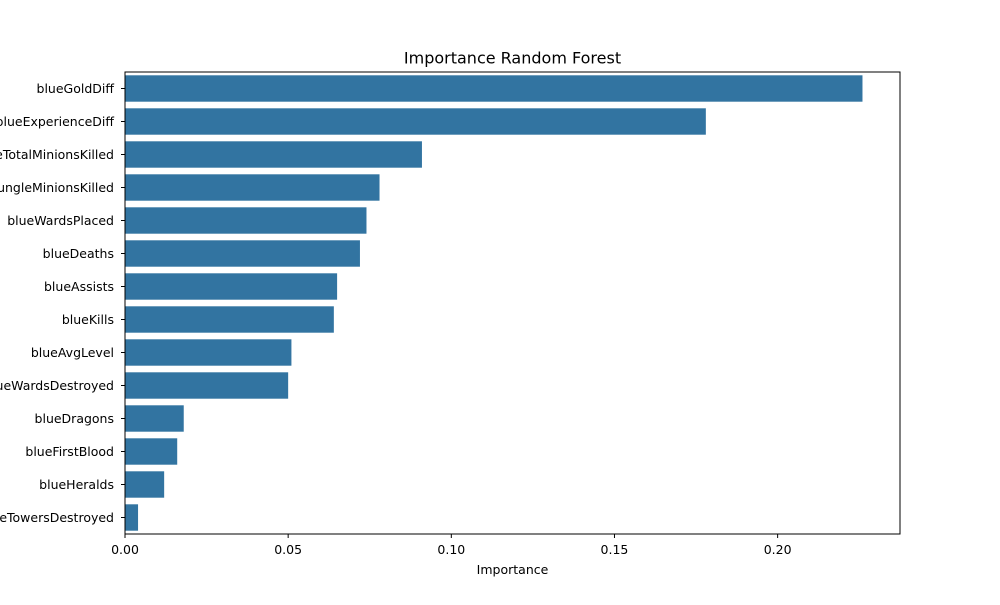 This screenshot has width=1000, height=605. I want to click on y-tick-label: blueTotalMinionsKilled, so click(57, 154).